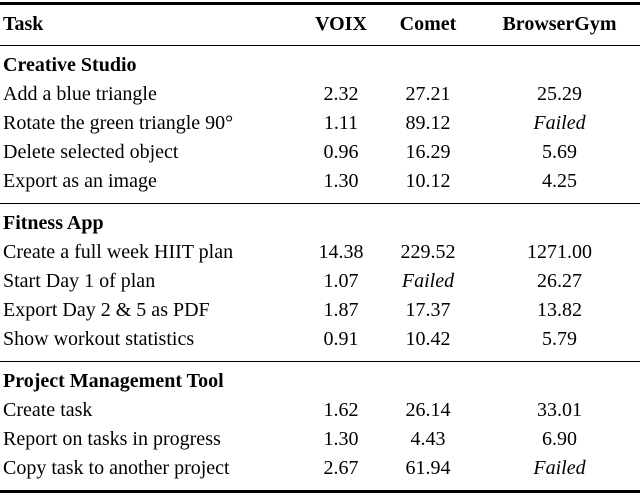 This screenshot has width=640, height=495. I want to click on task-cell: Report on tasks in progress, so click(112, 439).